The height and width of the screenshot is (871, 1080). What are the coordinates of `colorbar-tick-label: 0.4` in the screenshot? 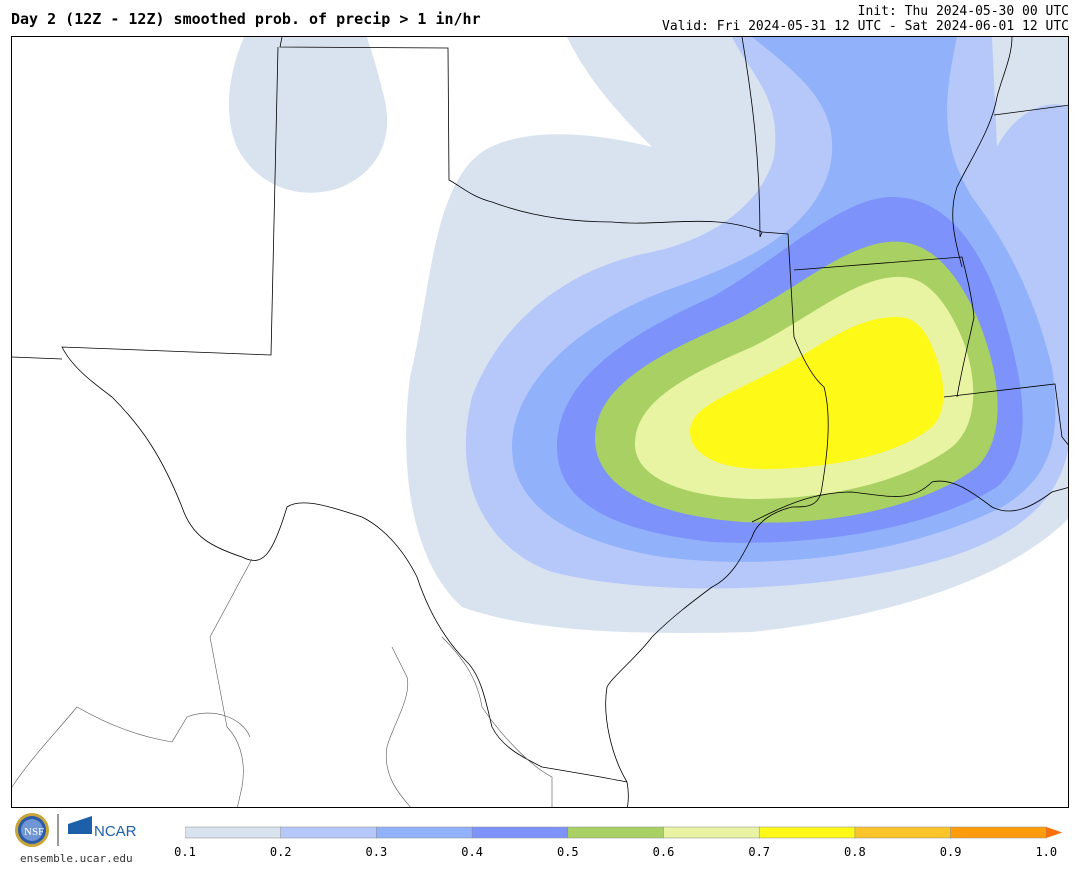 It's located at (472, 852).